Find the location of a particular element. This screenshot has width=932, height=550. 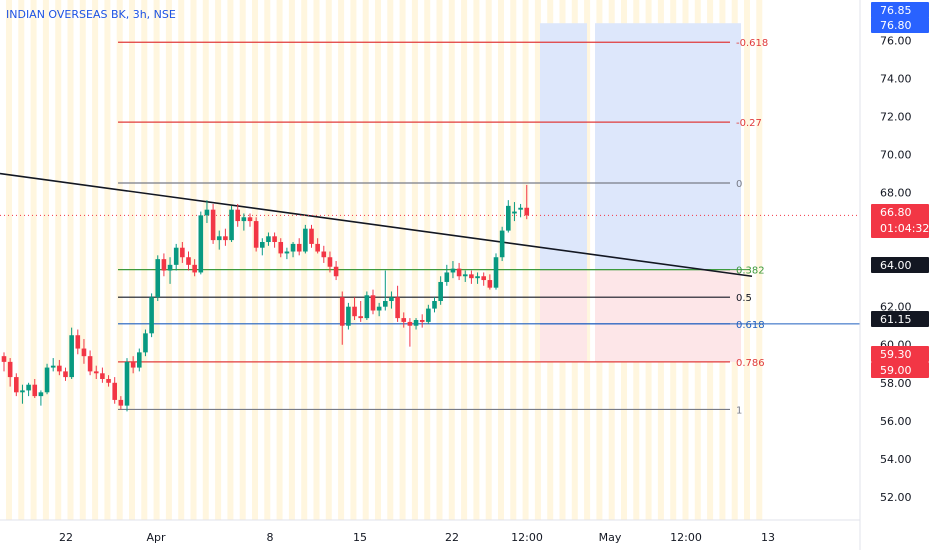

price-badge: 76.85 is located at coordinates (900, 10).